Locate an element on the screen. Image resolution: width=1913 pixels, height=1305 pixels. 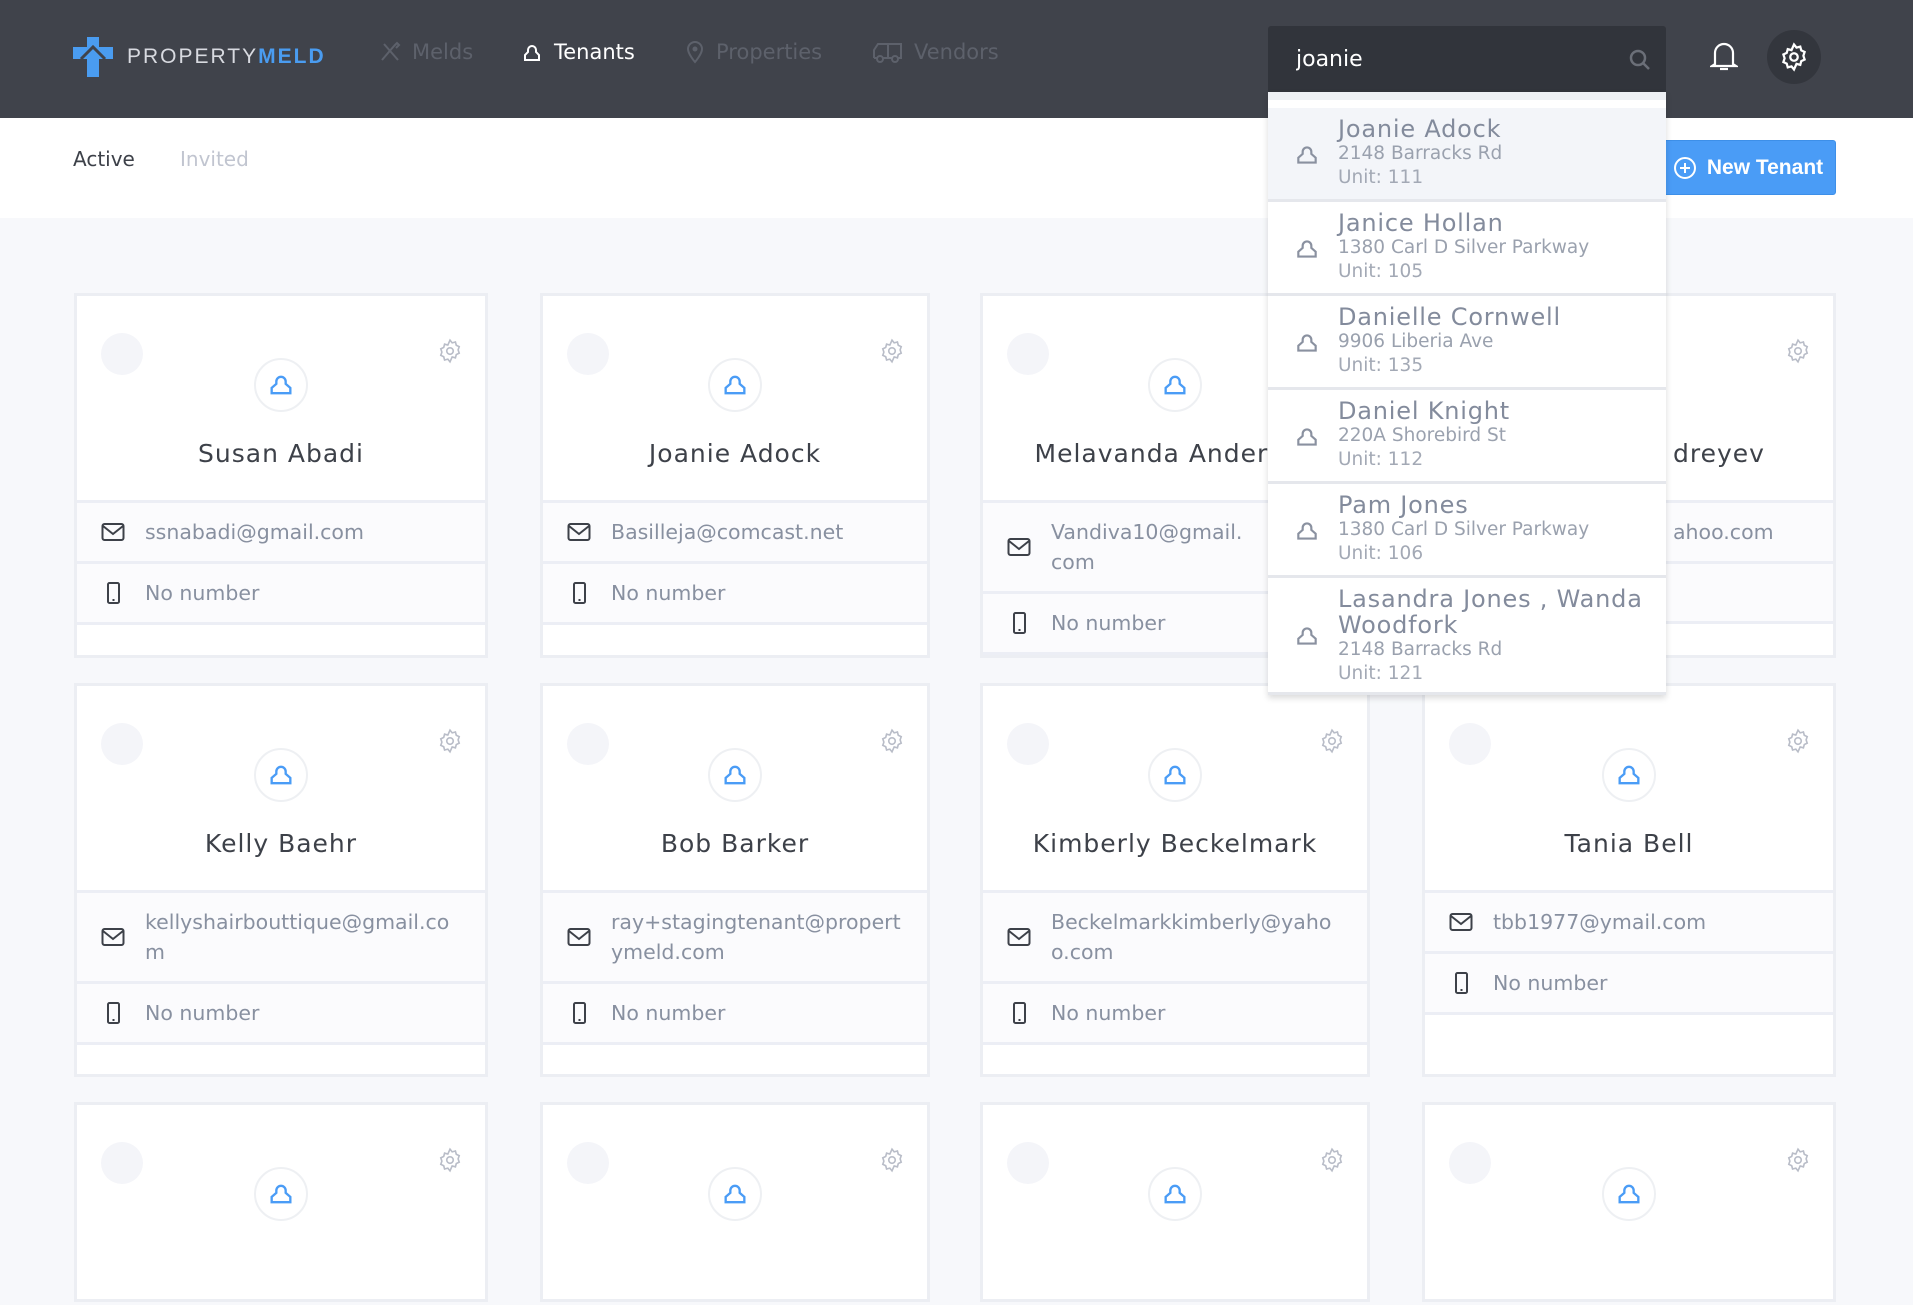
nav-melds: Melds is located at coordinates (425, 52).